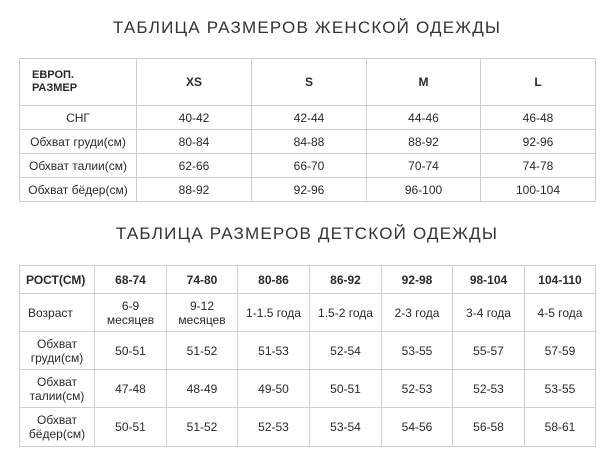 The image size is (614, 471). Describe the element at coordinates (423, 189) in the screenshot. I see `table-cell: 96-100` at that location.